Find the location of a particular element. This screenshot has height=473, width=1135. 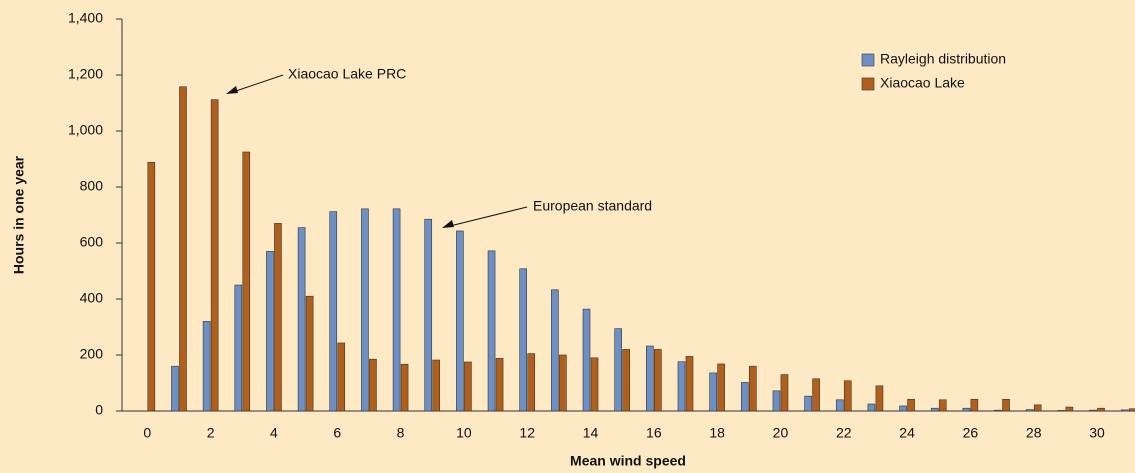

x-tick-label: 26 is located at coordinates (971, 433).